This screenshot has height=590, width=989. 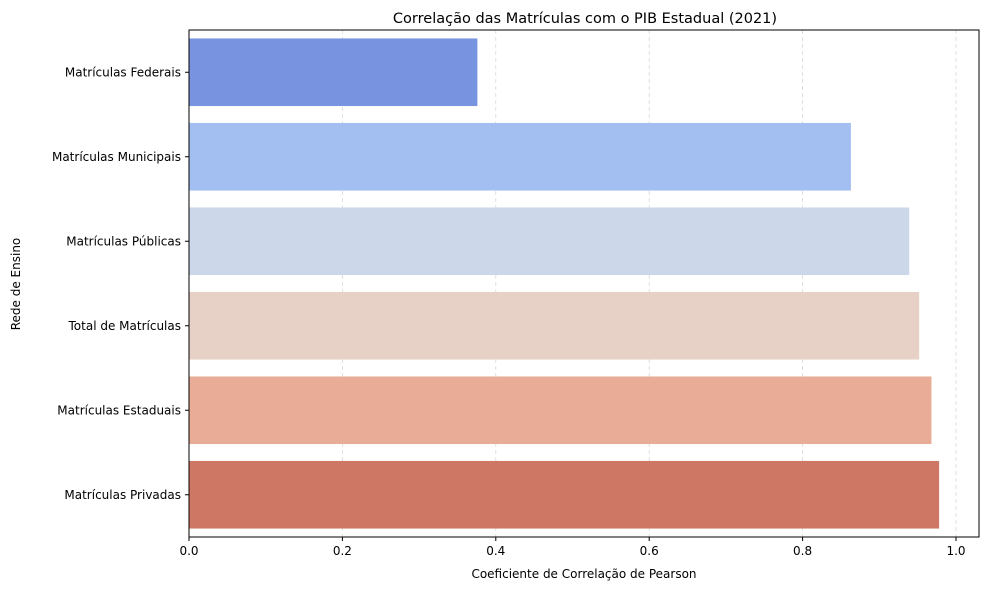 I want to click on y-tick-label: Matrículas Privadas, so click(x=122, y=495).